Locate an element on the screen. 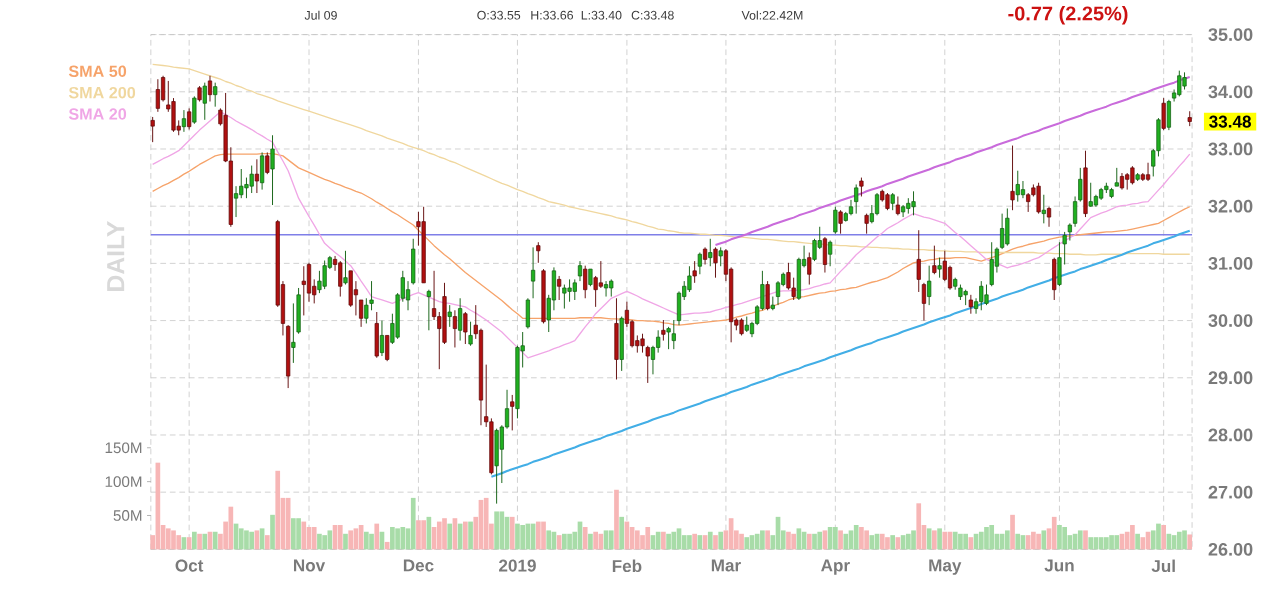 The image size is (1280, 590). x-tick-label: 2019 is located at coordinates (517, 565).